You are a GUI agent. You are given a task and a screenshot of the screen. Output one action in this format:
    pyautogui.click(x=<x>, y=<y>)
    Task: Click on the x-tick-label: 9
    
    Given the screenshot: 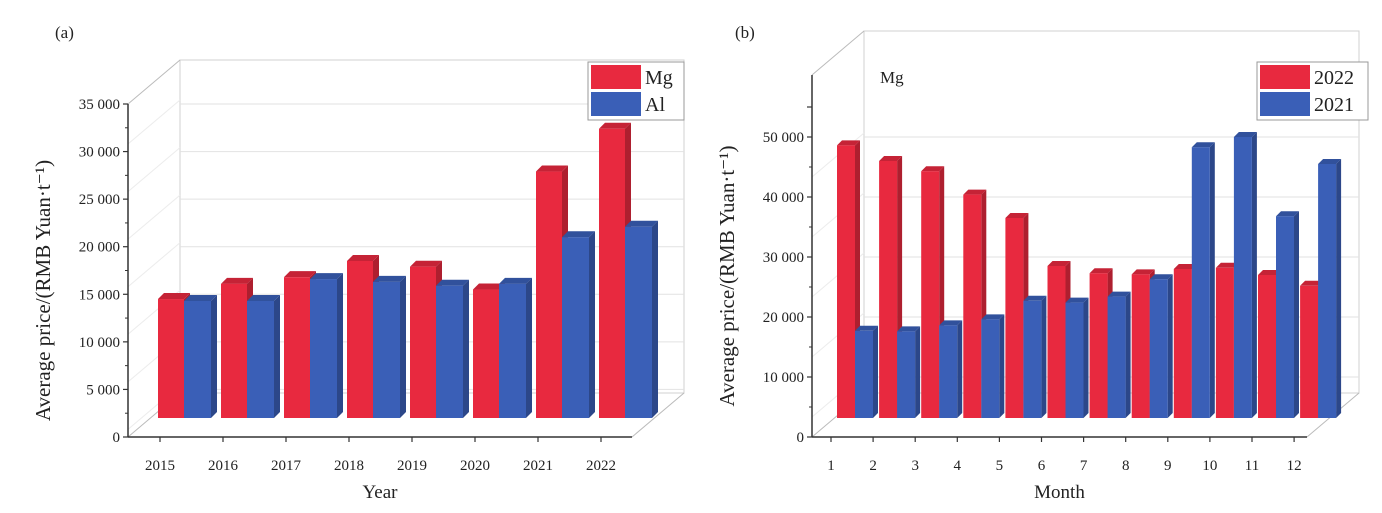 What is the action you would take?
    pyautogui.click(x=1168, y=466)
    